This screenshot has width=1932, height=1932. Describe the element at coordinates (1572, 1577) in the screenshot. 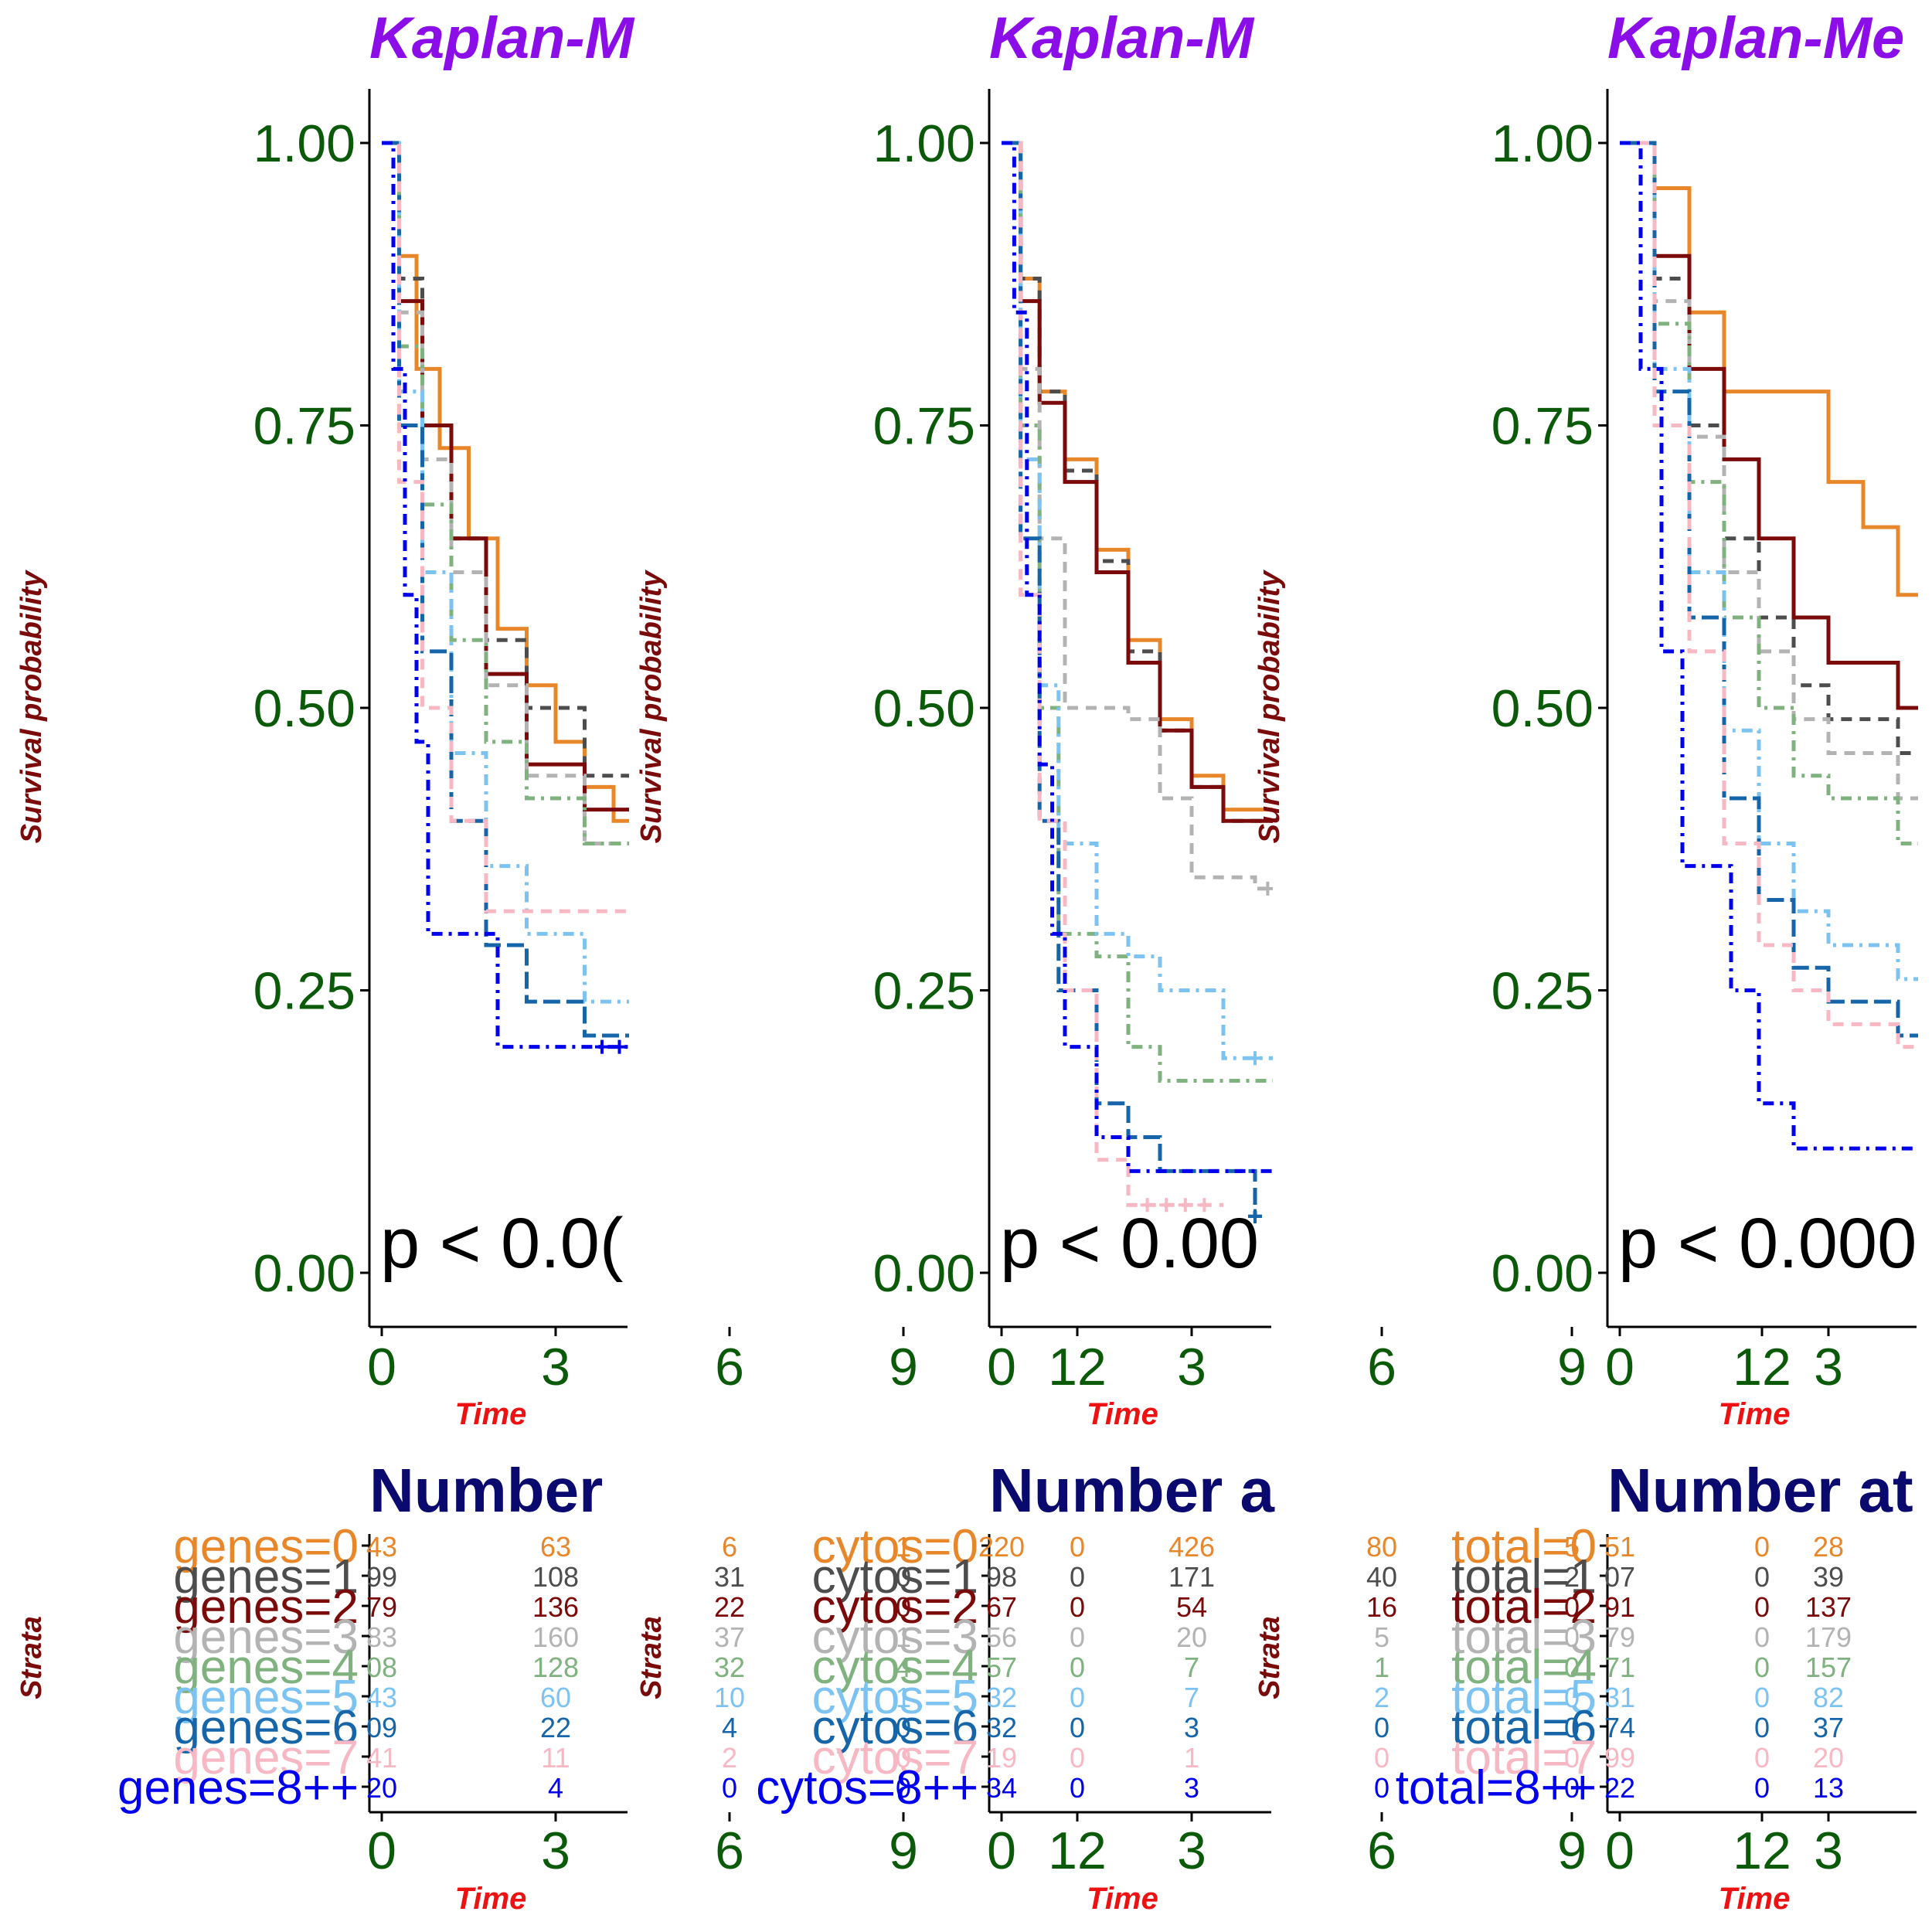

I see `risk-number: 2` at that location.